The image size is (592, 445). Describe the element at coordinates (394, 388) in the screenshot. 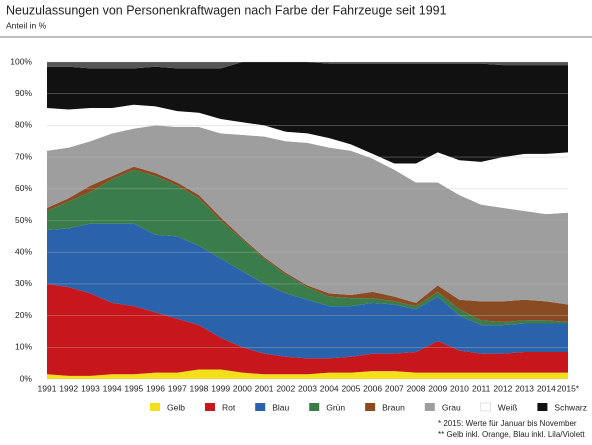

I see `x-tick-label: 2007` at that location.